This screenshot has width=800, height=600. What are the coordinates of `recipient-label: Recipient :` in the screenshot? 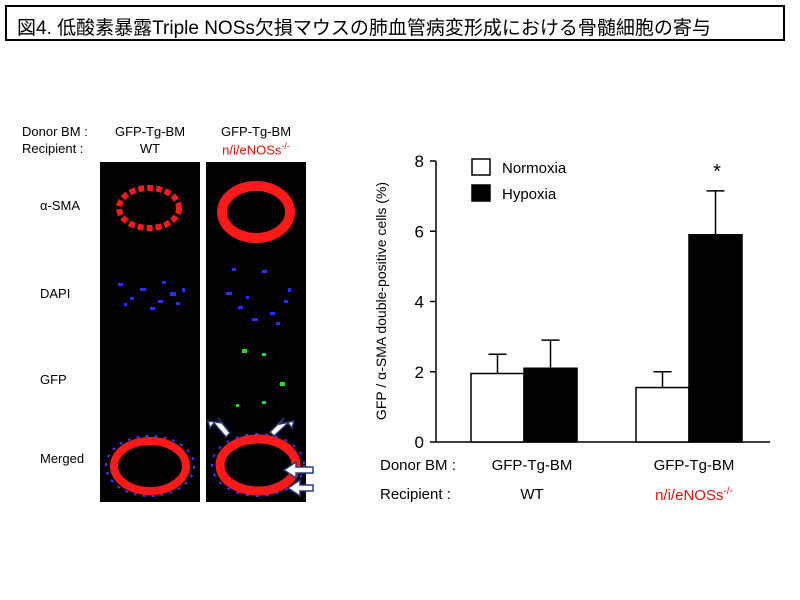 It's located at (53, 148).